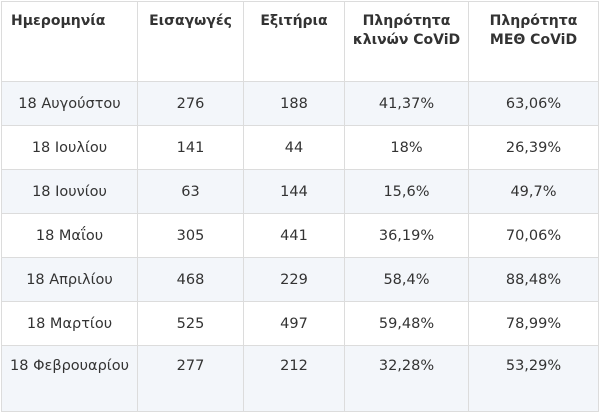 The width and height of the screenshot is (600, 412). I want to click on cell-admissions: 525, so click(190, 323).